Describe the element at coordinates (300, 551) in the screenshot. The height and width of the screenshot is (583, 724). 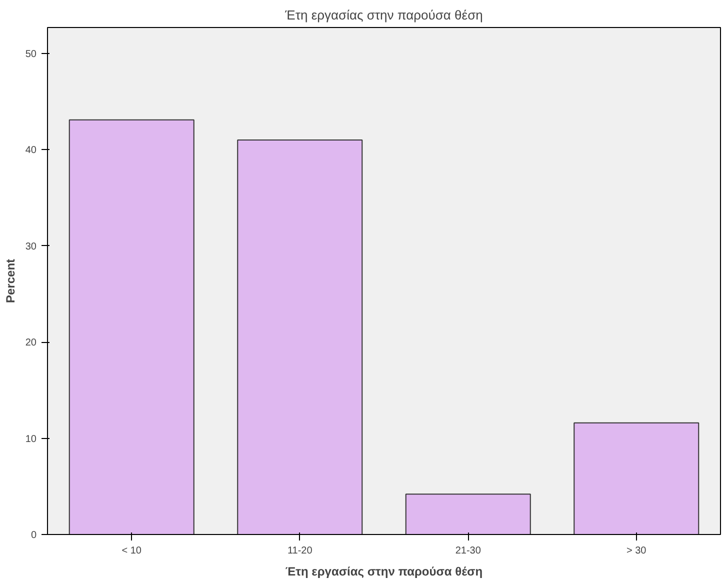
I see `x-tick-label: 11-20` at that location.